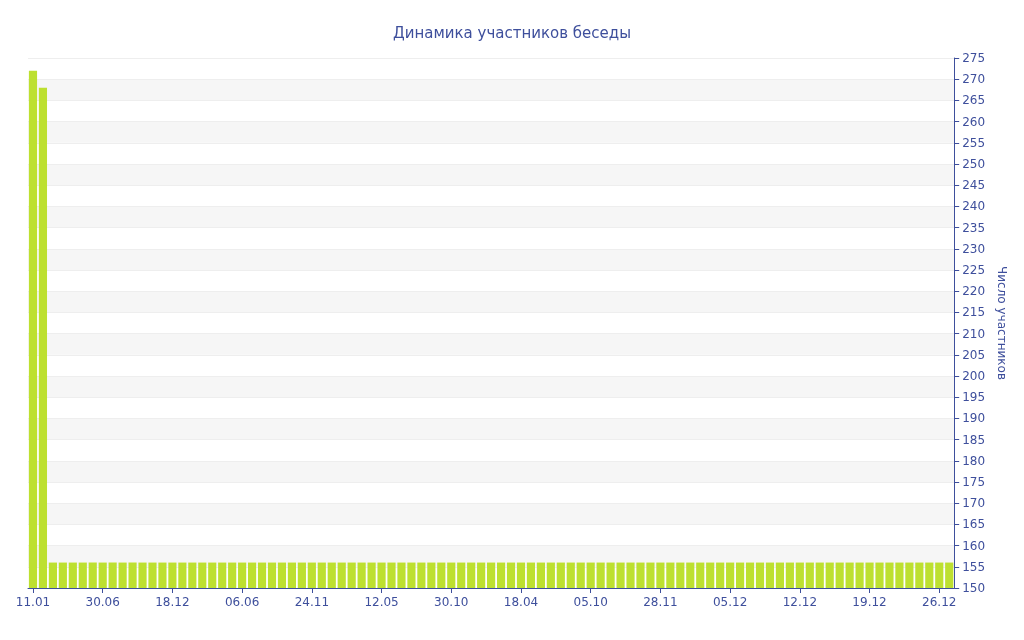 The height and width of the screenshot is (640, 1024). What do you see at coordinates (974, 588) in the screenshot?
I see `y-tick-label: 150` at bounding box center [974, 588].